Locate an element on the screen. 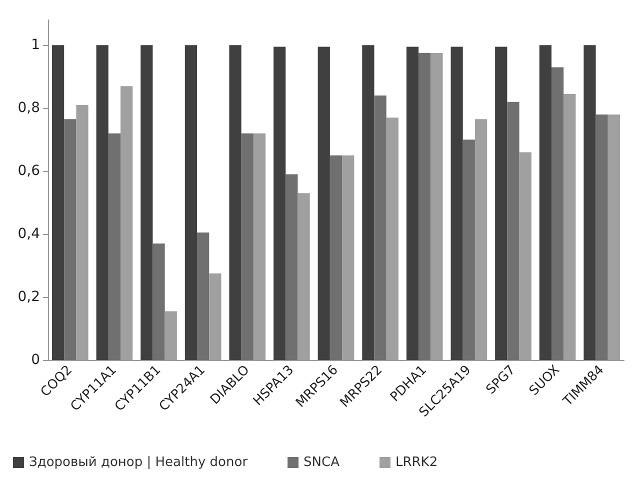  y-tick-label: 0,8 is located at coordinates (29, 108).